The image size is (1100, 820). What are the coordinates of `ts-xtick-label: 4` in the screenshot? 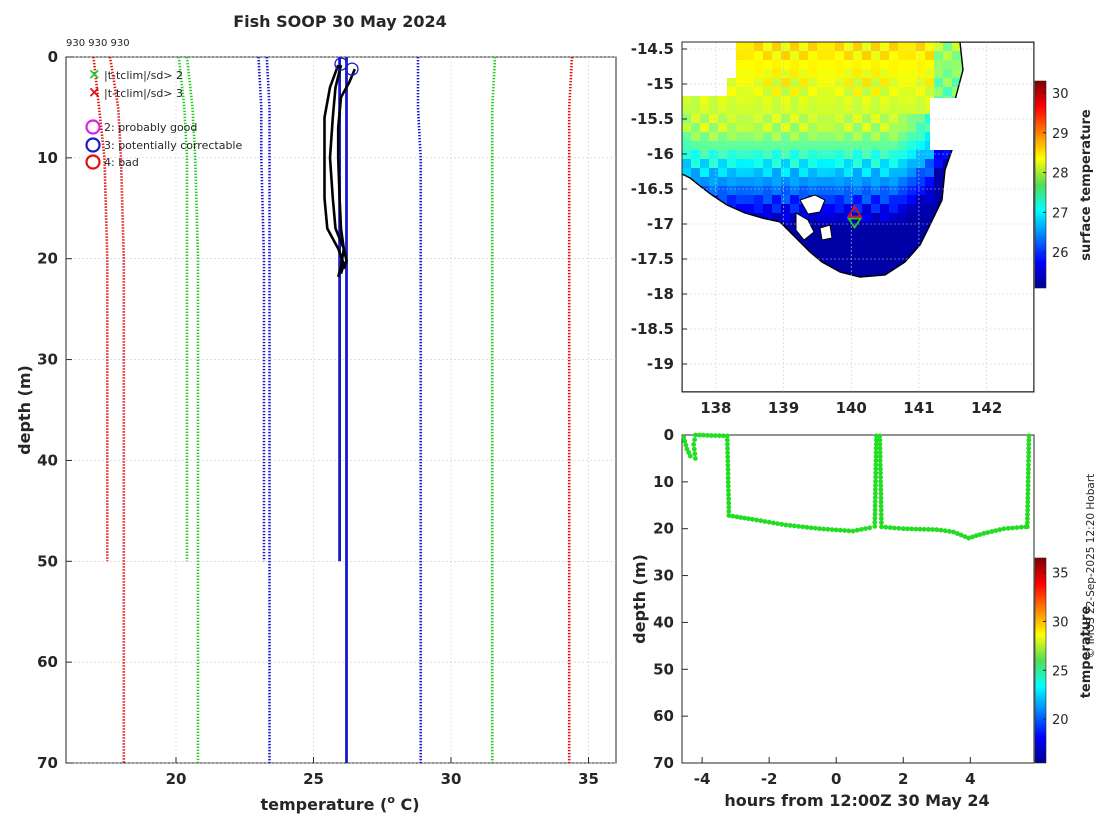 It's located at (970, 779).